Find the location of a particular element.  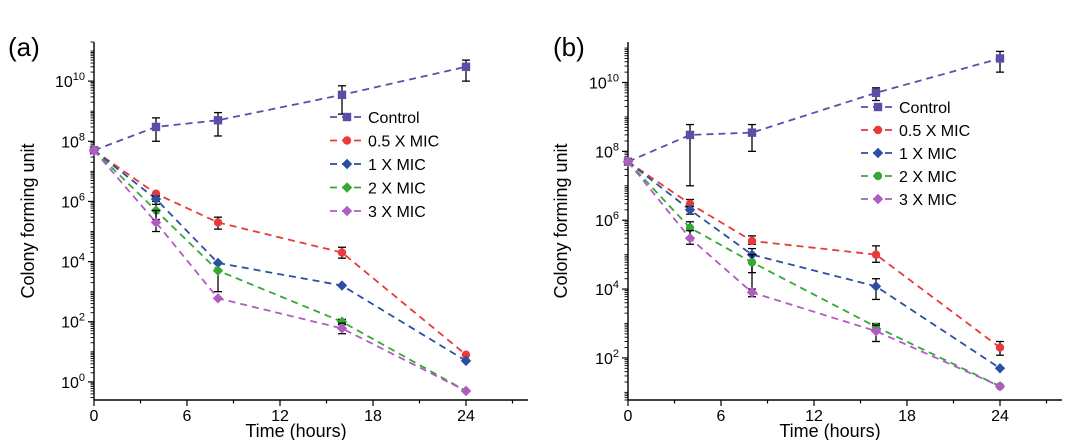

series-control is located at coordinates (814, 118).